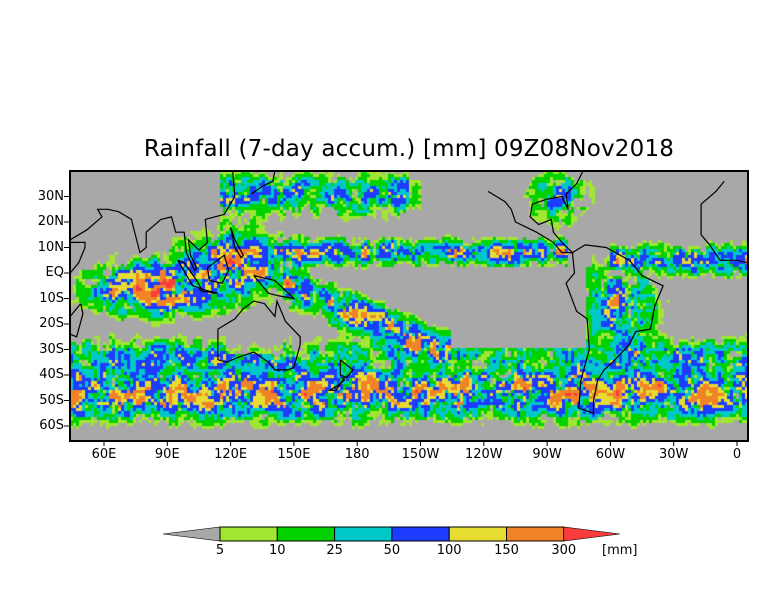 This screenshot has width=784, height=612. I want to click on colorbar-label: 10, so click(277, 550).